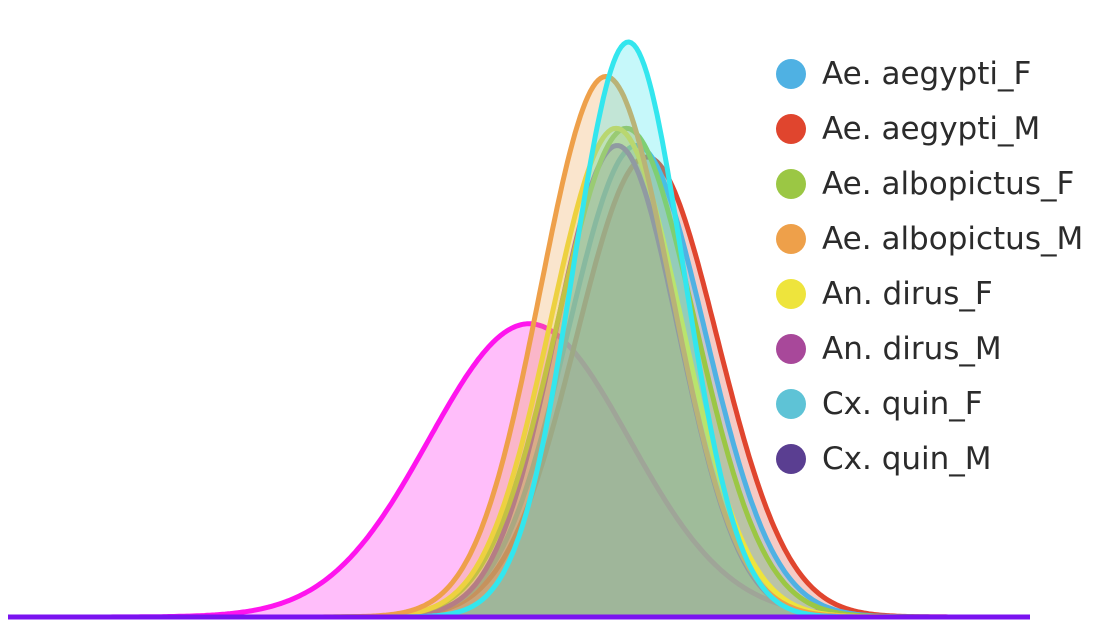 This screenshot has width=1118, height=632. I want to click on legend-label: An. dirus_F, so click(907, 293).